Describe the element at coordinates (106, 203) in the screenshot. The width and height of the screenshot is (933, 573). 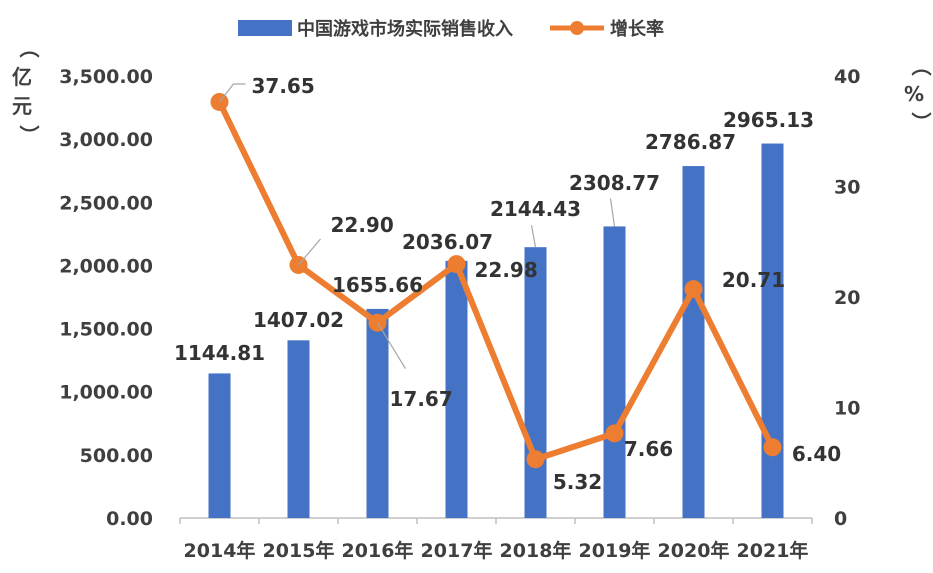
I see `left-tick-label: 2,500.00` at that location.